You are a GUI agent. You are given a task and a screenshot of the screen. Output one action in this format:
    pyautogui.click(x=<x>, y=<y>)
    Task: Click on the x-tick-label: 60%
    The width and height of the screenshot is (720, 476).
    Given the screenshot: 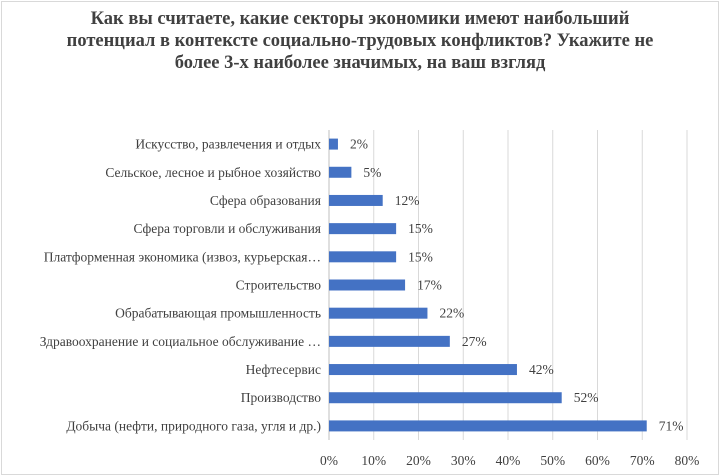 What is the action you would take?
    pyautogui.click(x=597, y=460)
    